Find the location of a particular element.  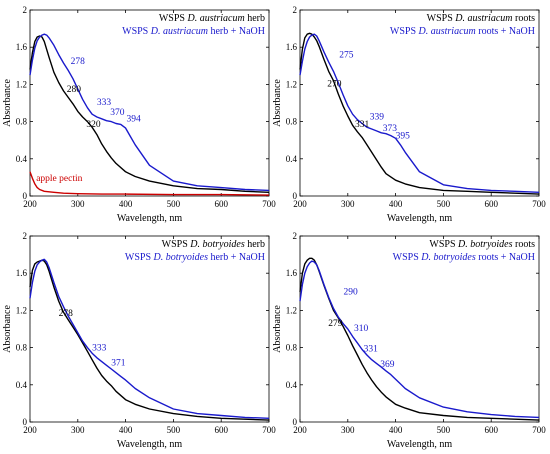

peak-annotation: 310 is located at coordinates (361, 329).